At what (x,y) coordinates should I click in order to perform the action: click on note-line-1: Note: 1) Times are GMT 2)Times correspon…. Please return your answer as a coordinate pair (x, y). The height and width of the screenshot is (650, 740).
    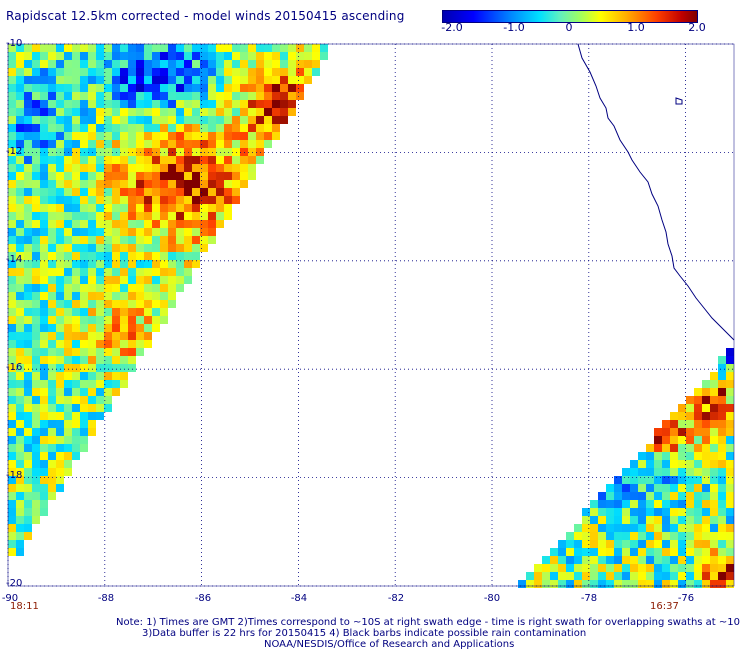
    Looking at the image, I should click on (428, 622).